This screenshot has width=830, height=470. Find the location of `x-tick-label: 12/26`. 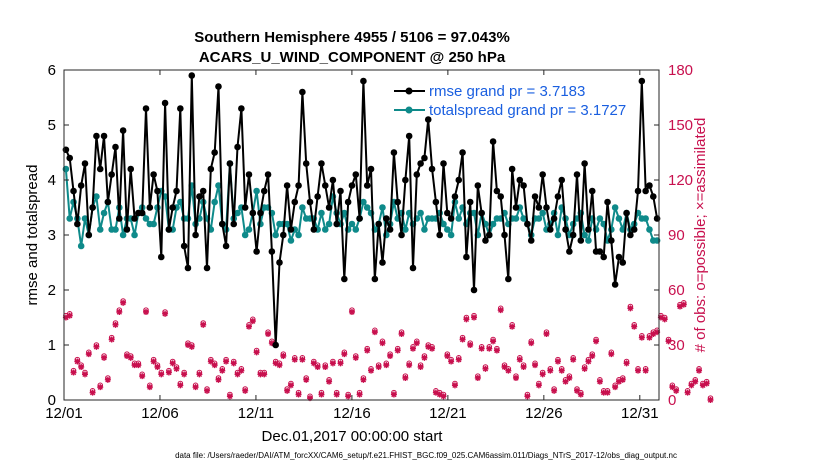

x-tick-label: 12/26 is located at coordinates (544, 413).